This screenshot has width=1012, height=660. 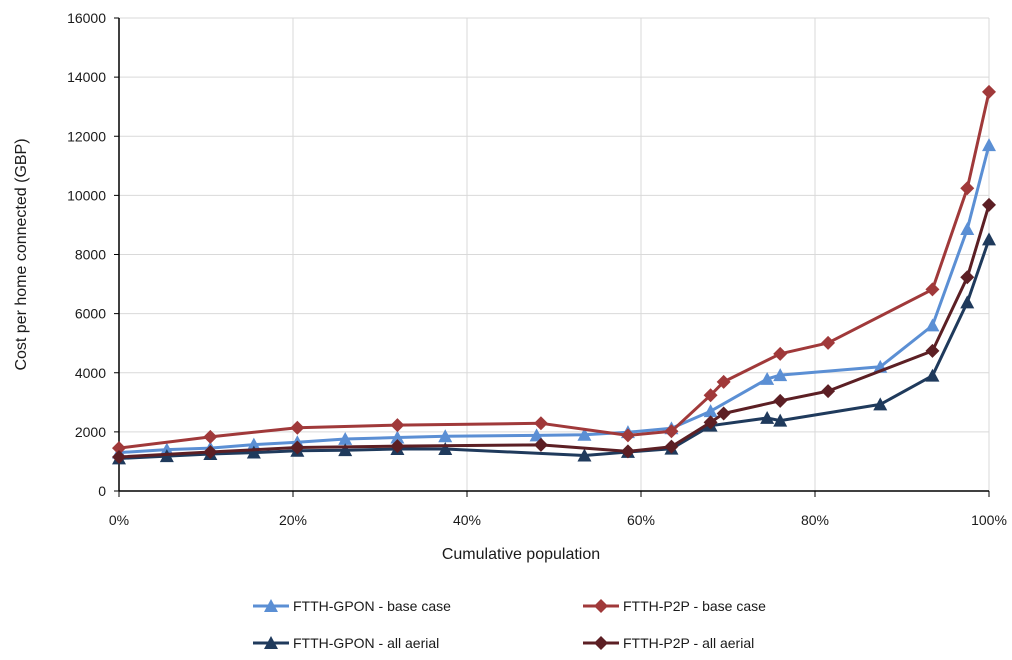 I want to click on legend-item: FTTH-GPON - all aerial, so click(x=346, y=643).